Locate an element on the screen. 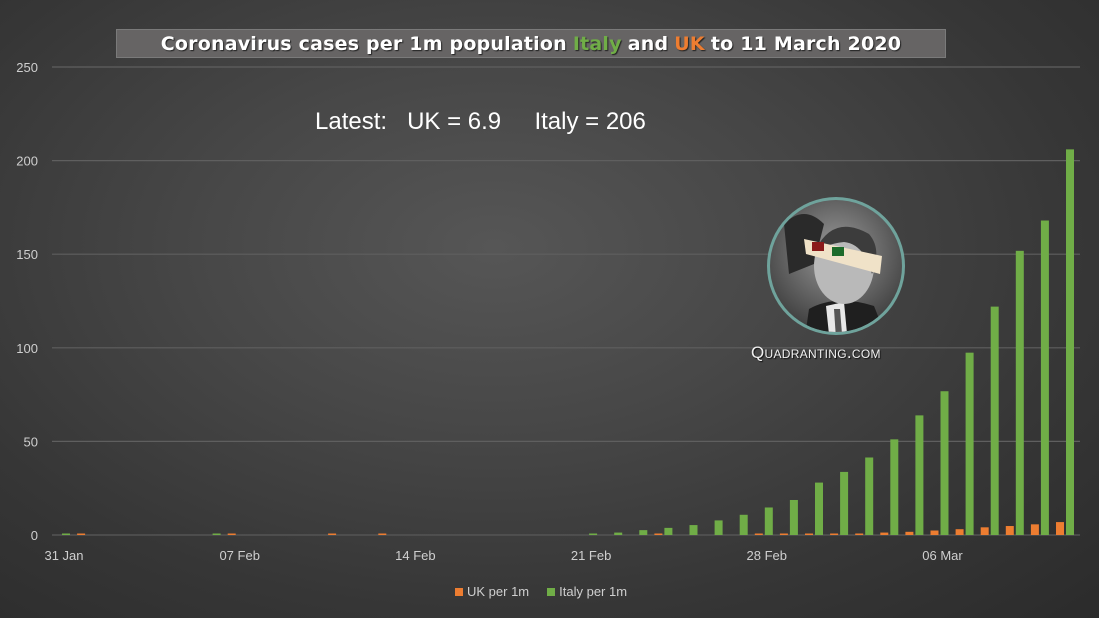 The height and width of the screenshot is (618, 1099). bar-italy-25-feb is located at coordinates (693, 530).